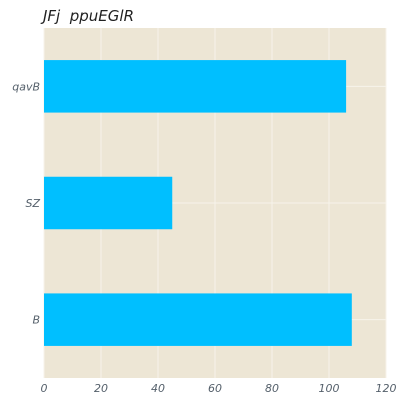 This screenshot has width=406, height=406. Describe the element at coordinates (101, 388) in the screenshot. I see `x-tick-label-1: 20` at that location.